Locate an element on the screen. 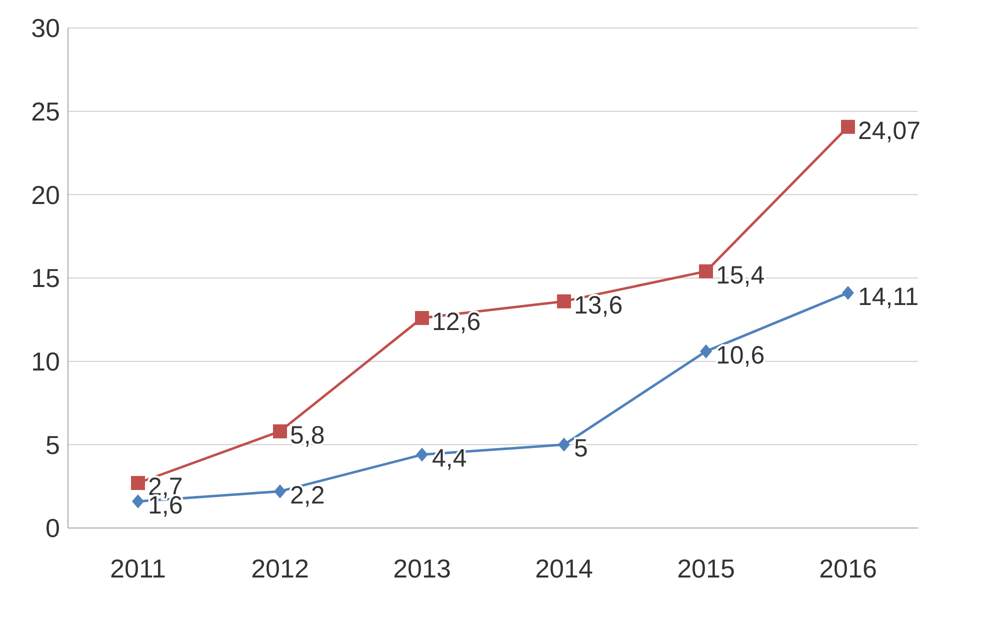 Image resolution: width=998 pixels, height=634 pixels. x-tick-label: 2011 is located at coordinates (138, 568).